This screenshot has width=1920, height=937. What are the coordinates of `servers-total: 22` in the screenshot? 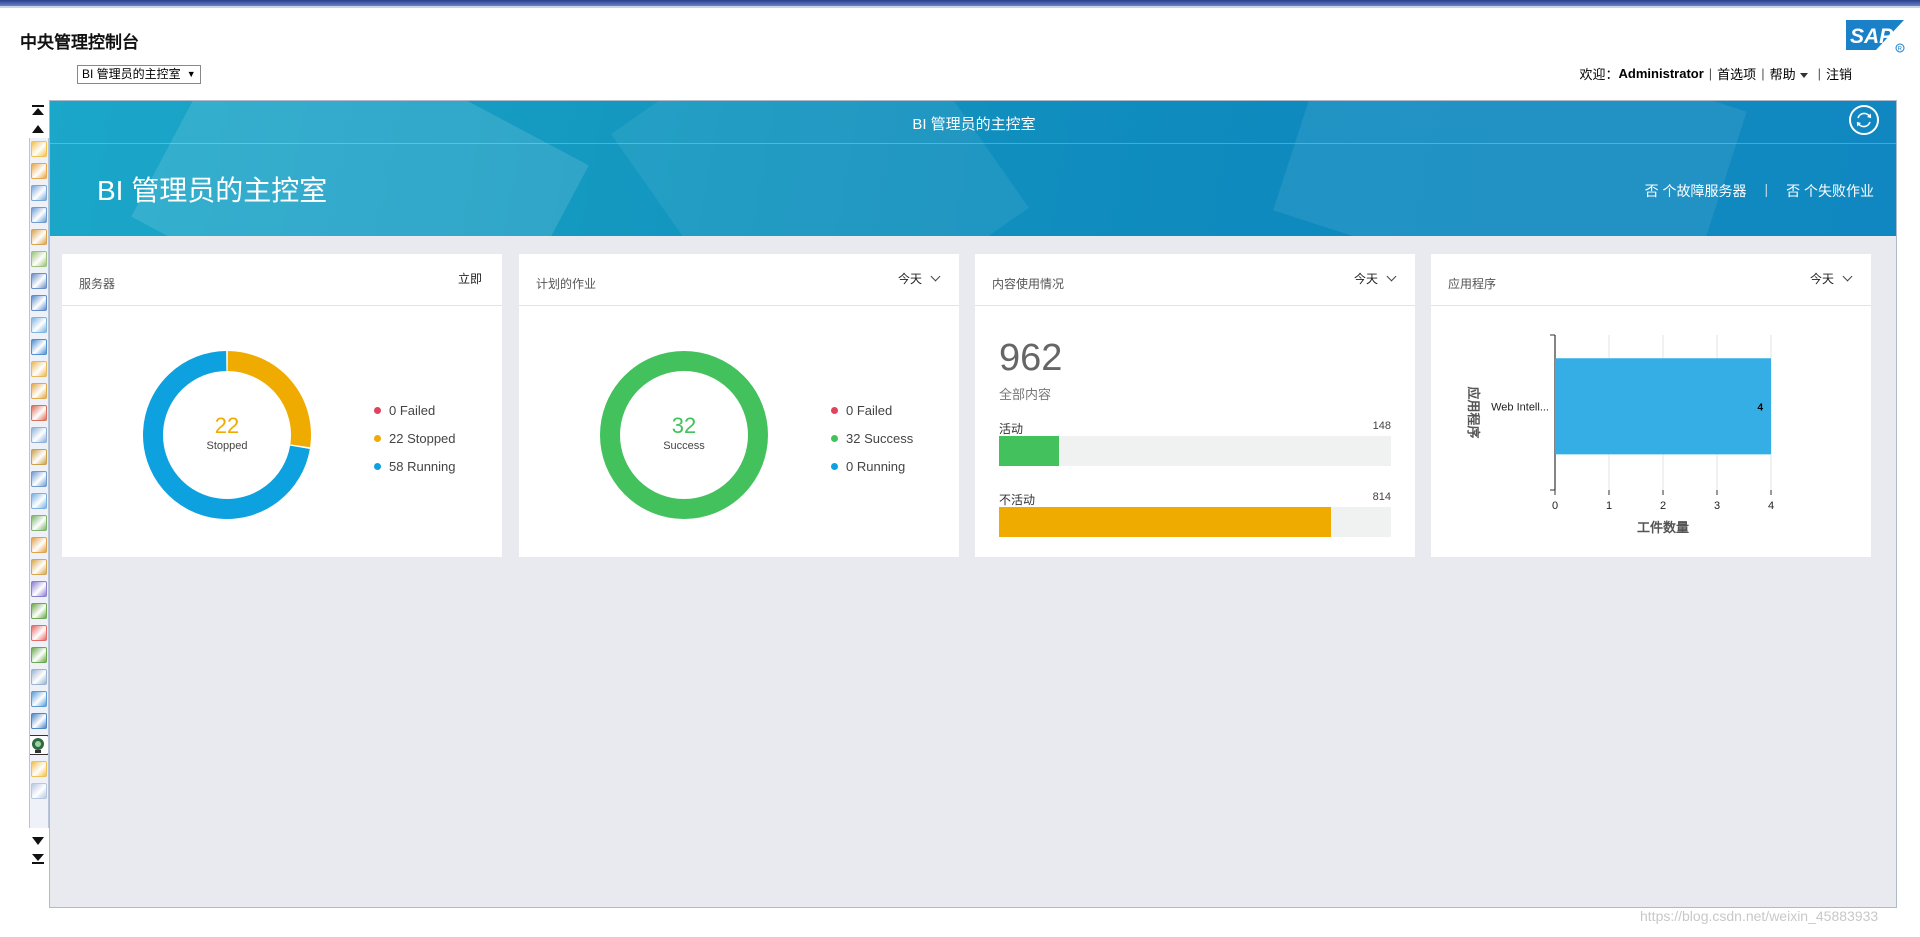 It's located at (227, 425).